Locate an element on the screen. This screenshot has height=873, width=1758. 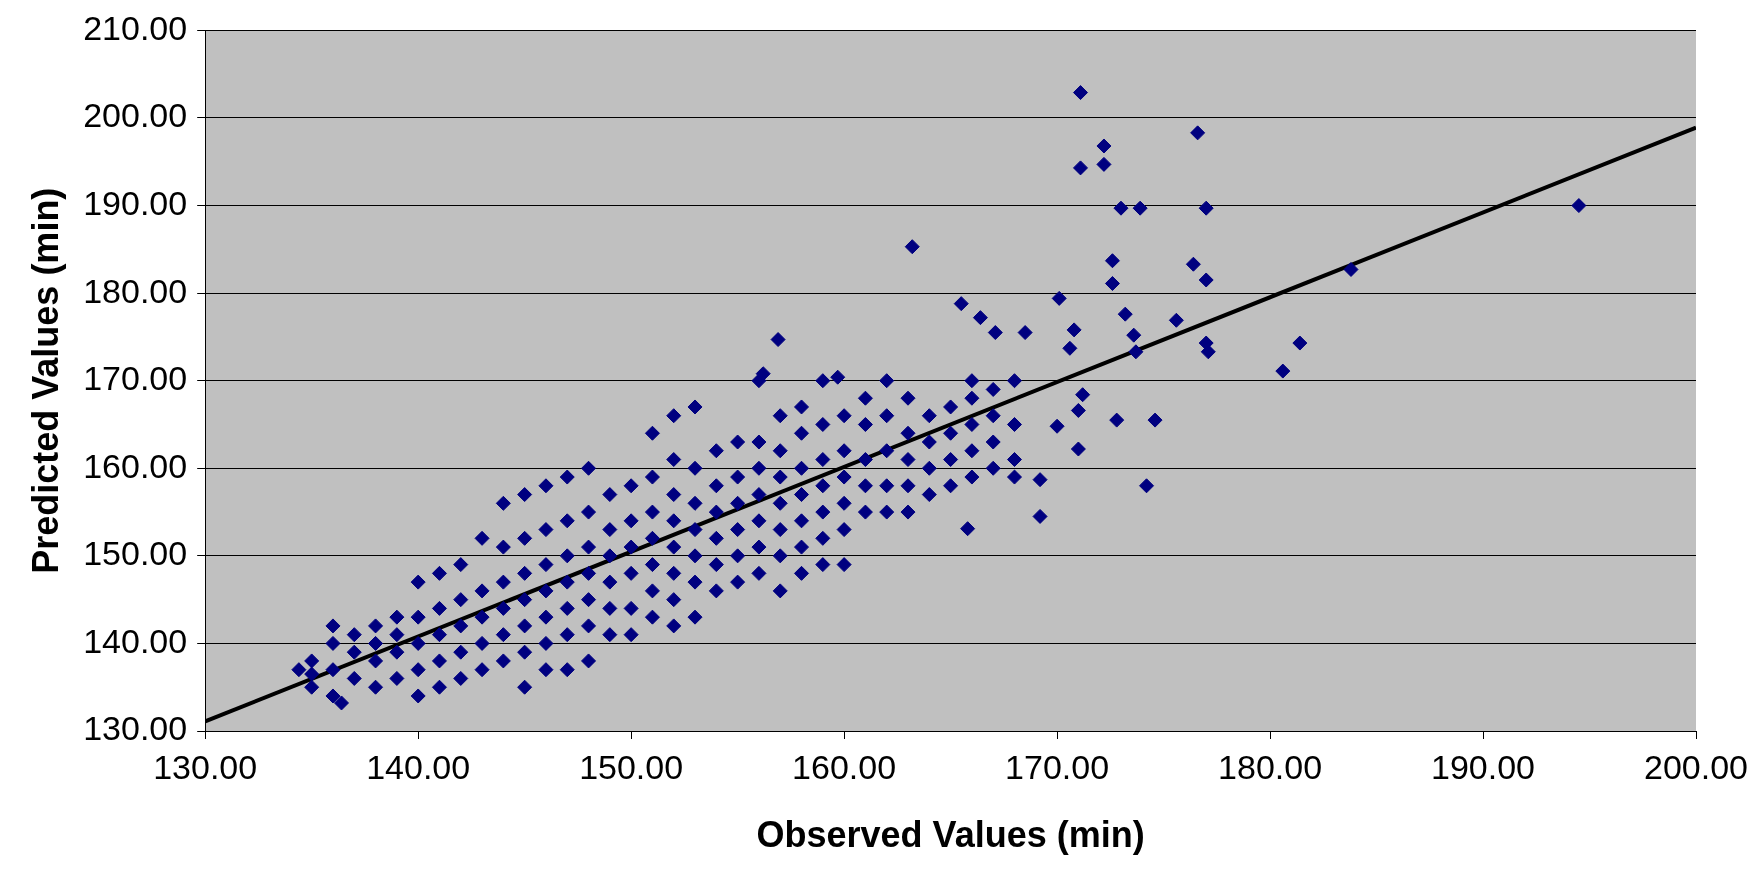
x-tick-label: 190.00 is located at coordinates (1483, 766).